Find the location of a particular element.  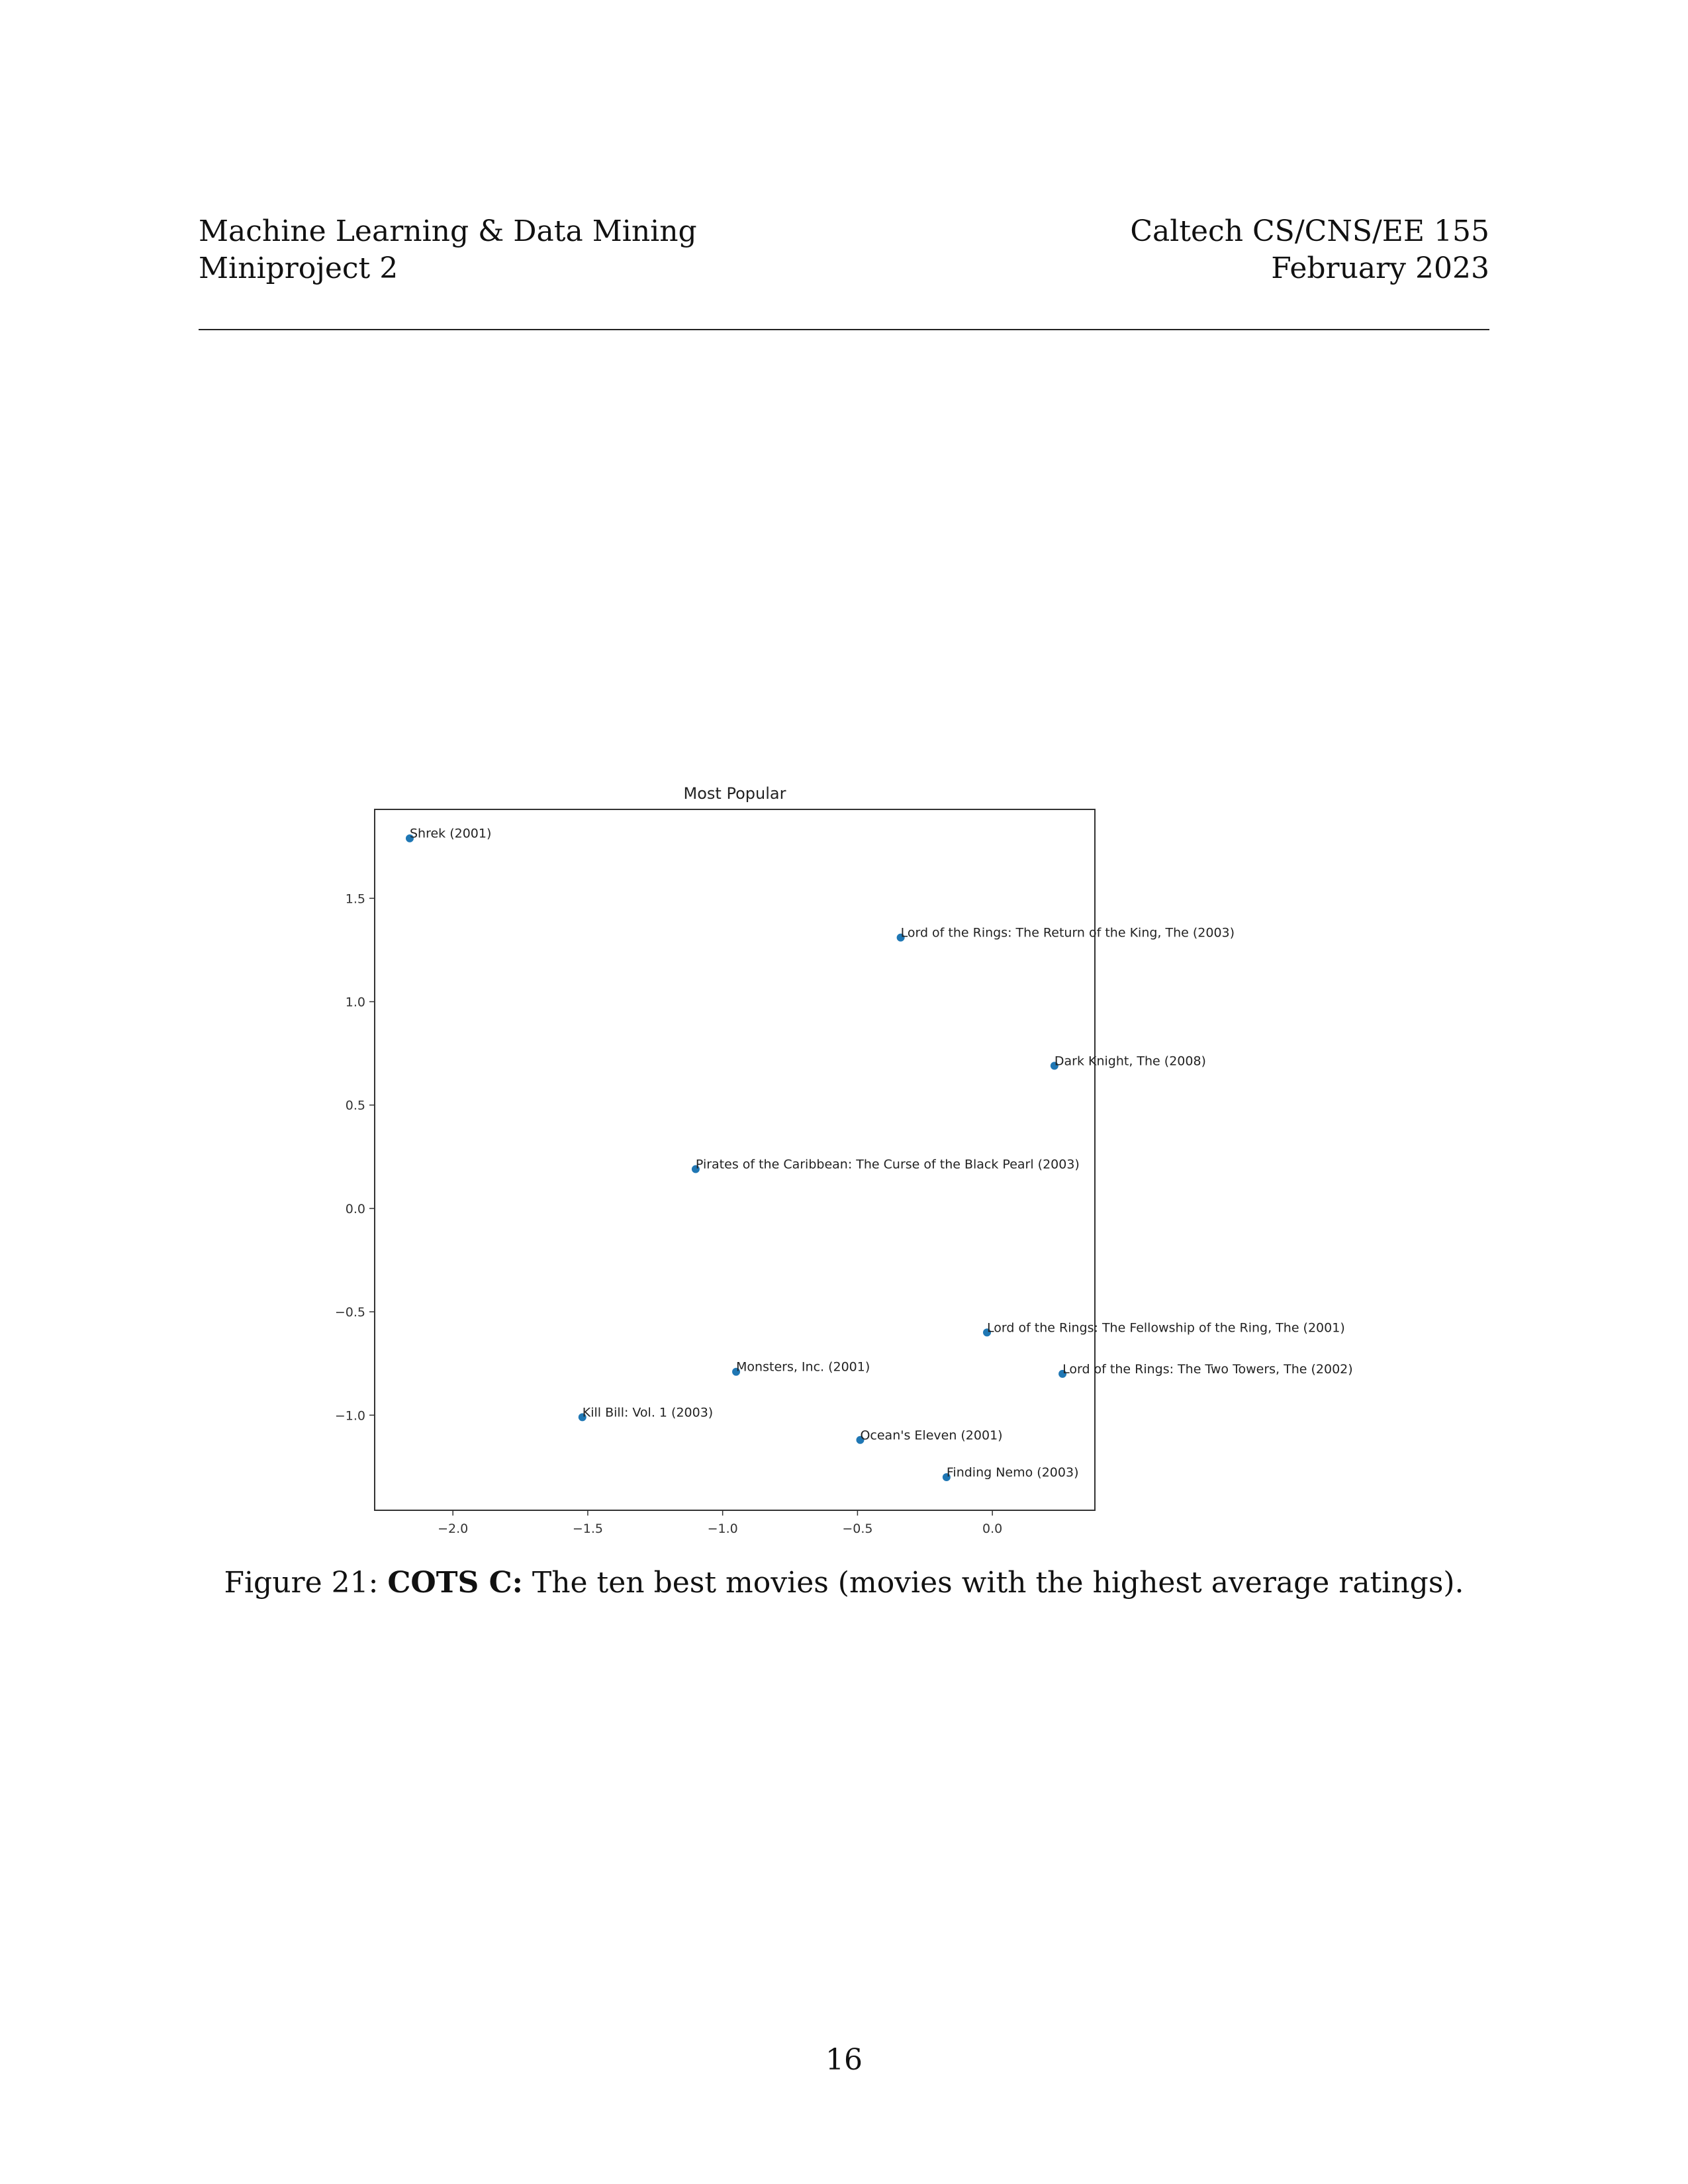

y-tick-label: −0.5 is located at coordinates (350, 1312).